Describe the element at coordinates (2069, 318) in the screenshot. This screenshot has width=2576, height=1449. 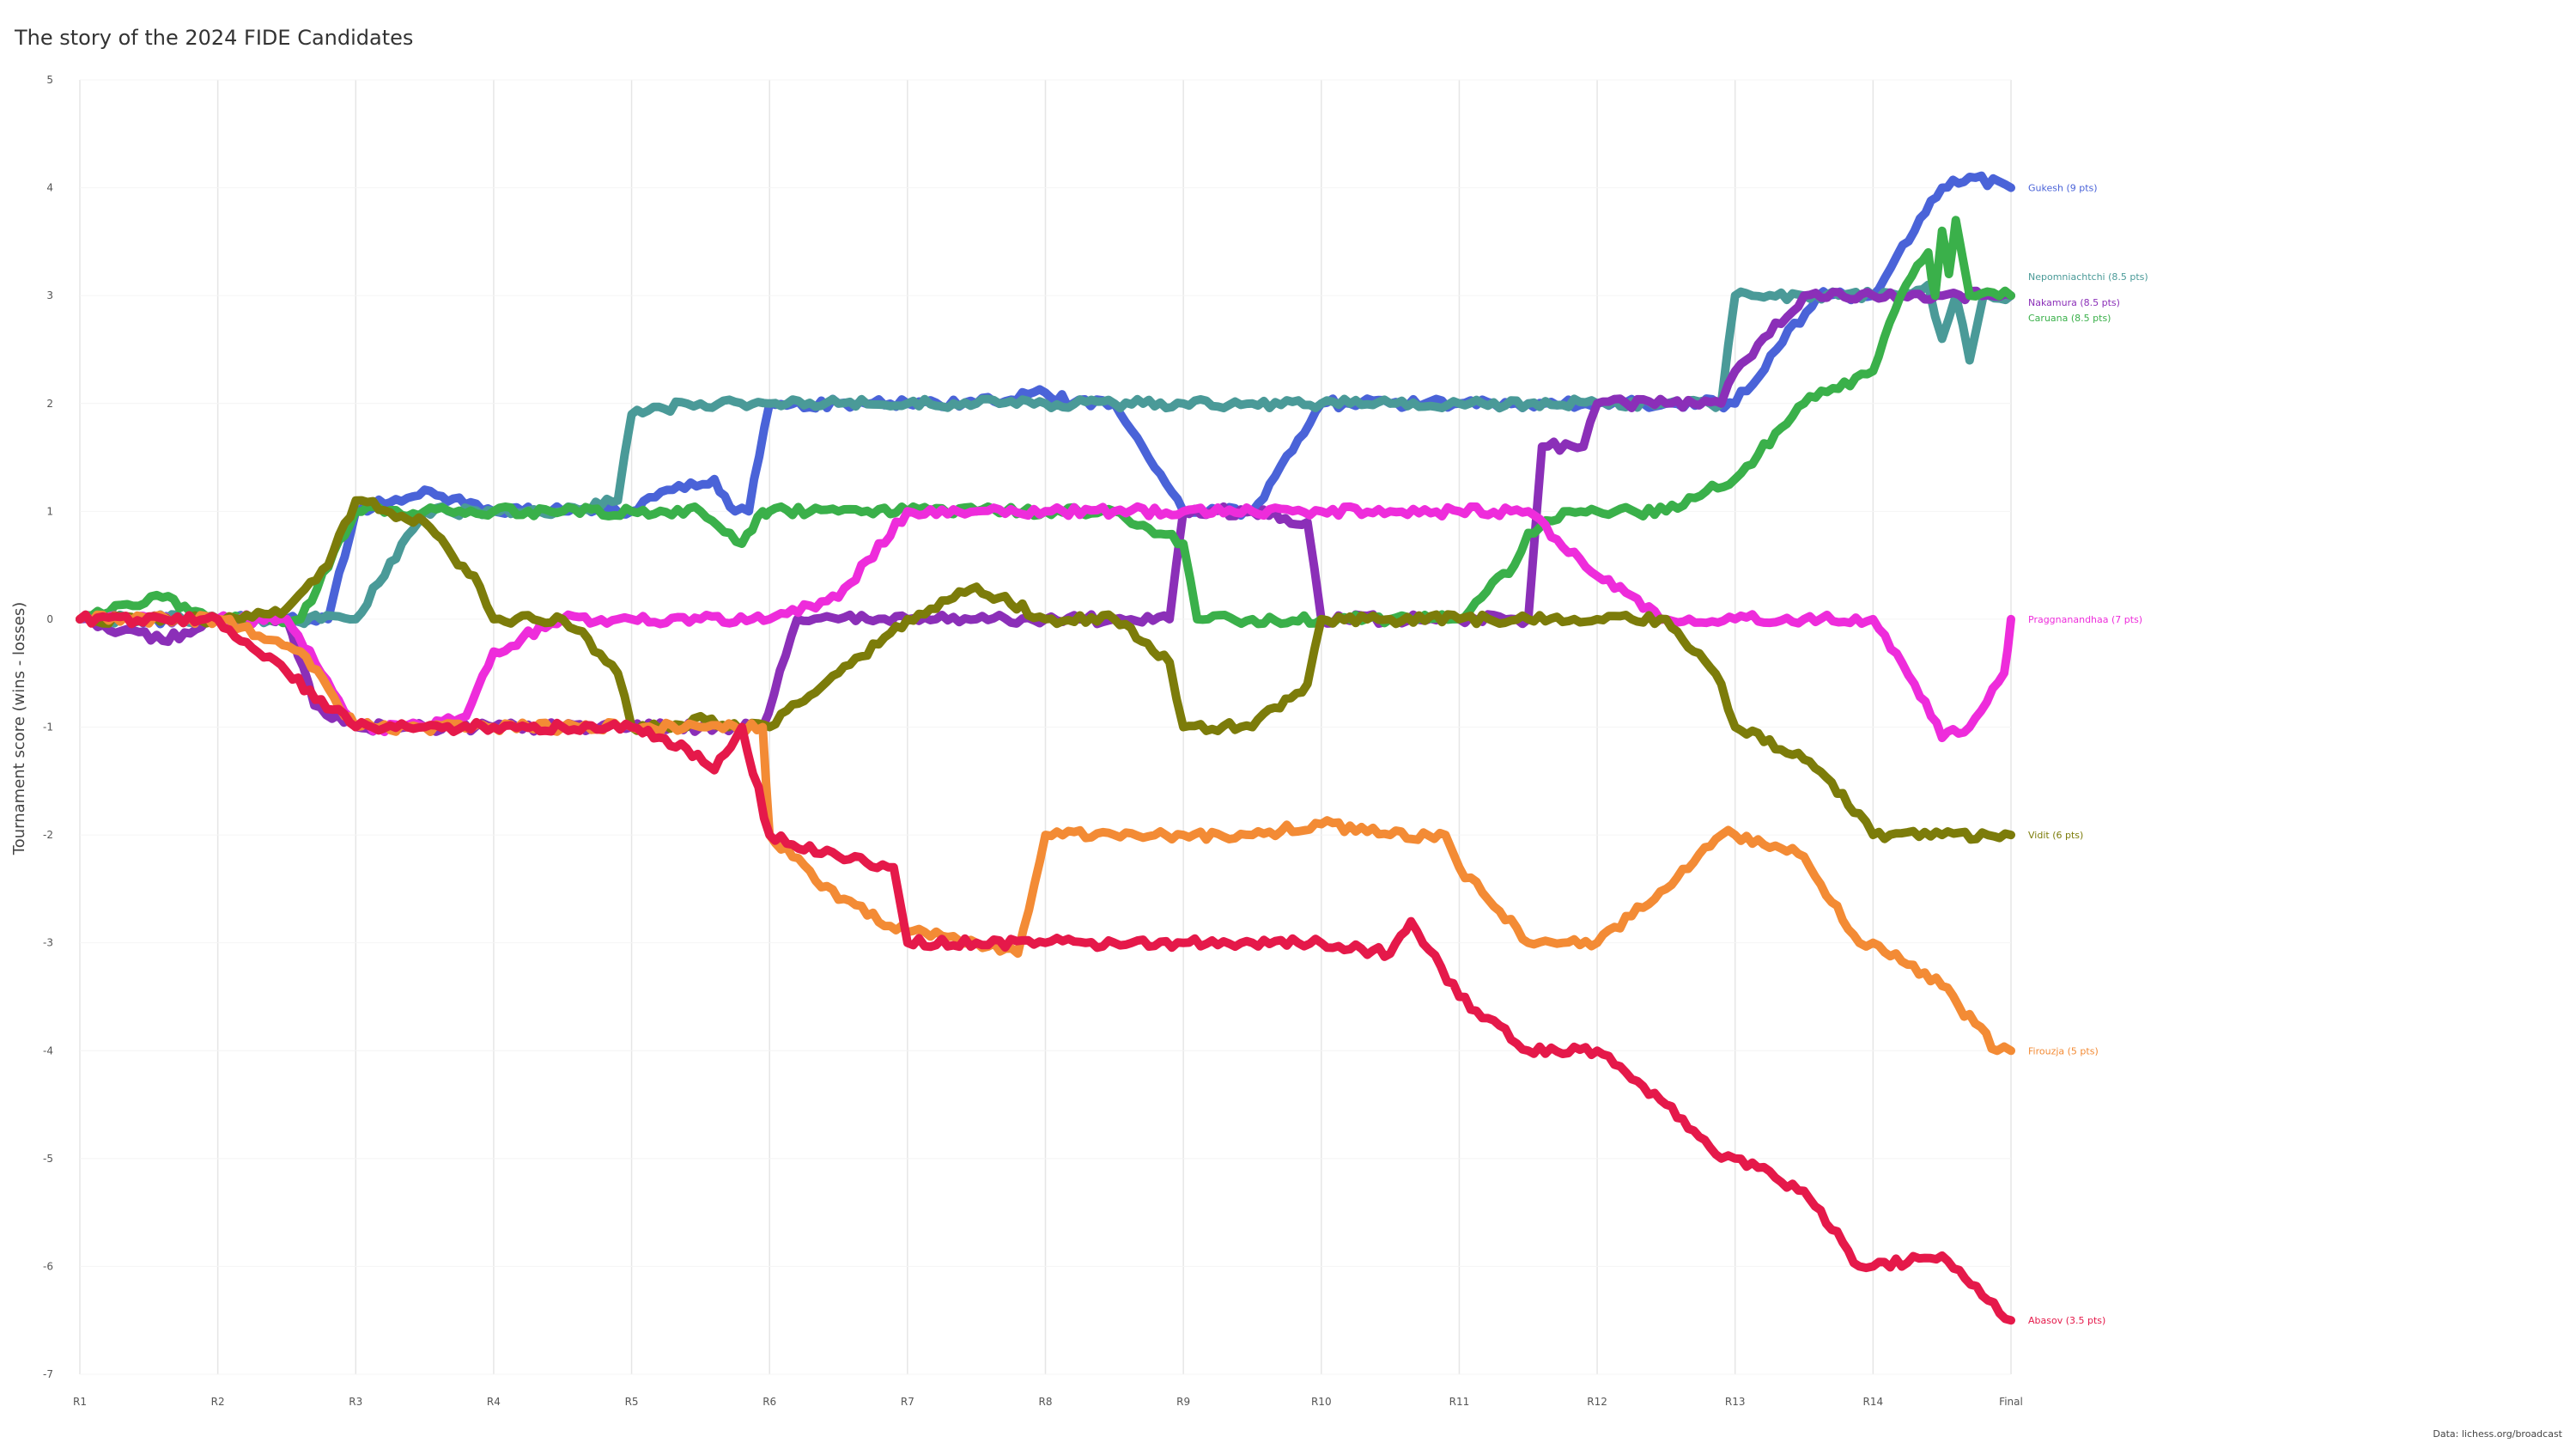
I see `series-end-label: Caruana (8.5 pts)` at that location.